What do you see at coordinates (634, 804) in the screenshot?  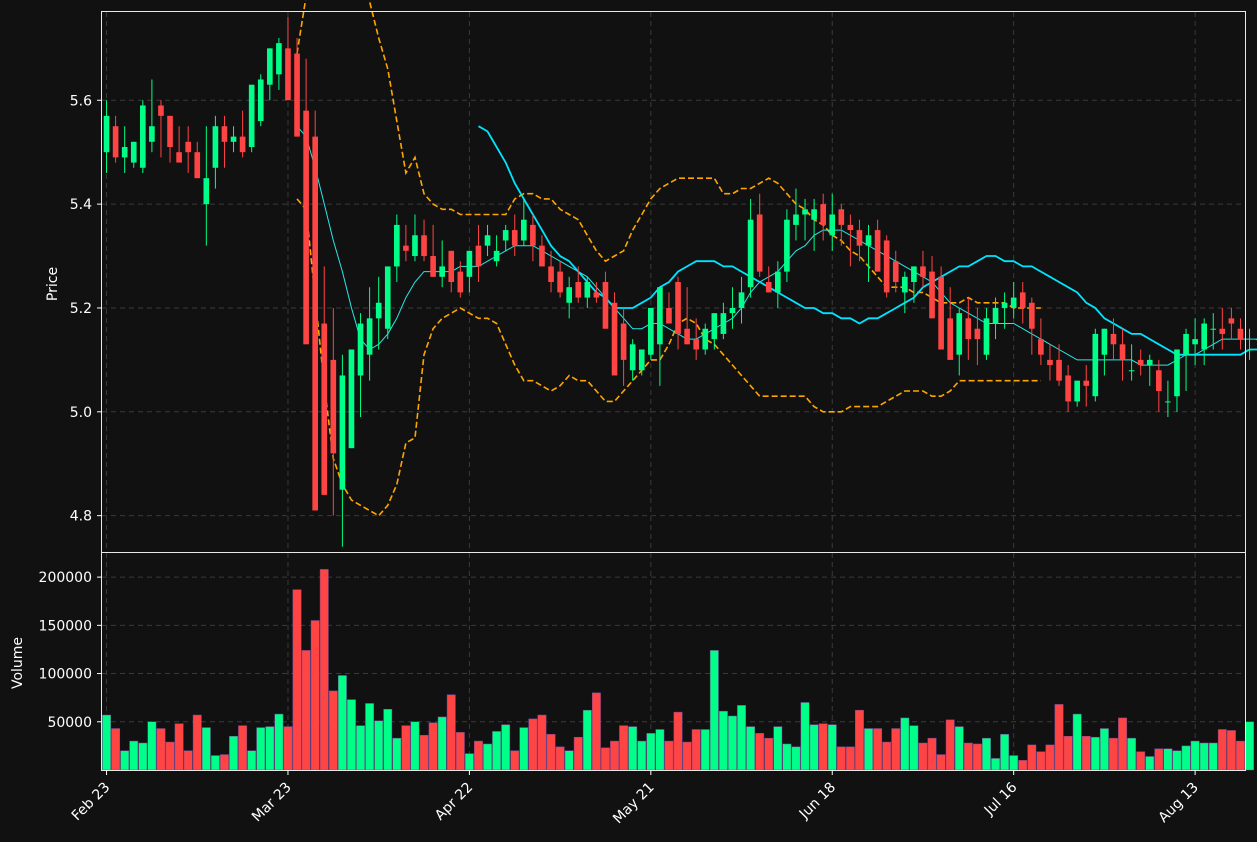 I see `date-tick-label: May 21` at bounding box center [634, 804].